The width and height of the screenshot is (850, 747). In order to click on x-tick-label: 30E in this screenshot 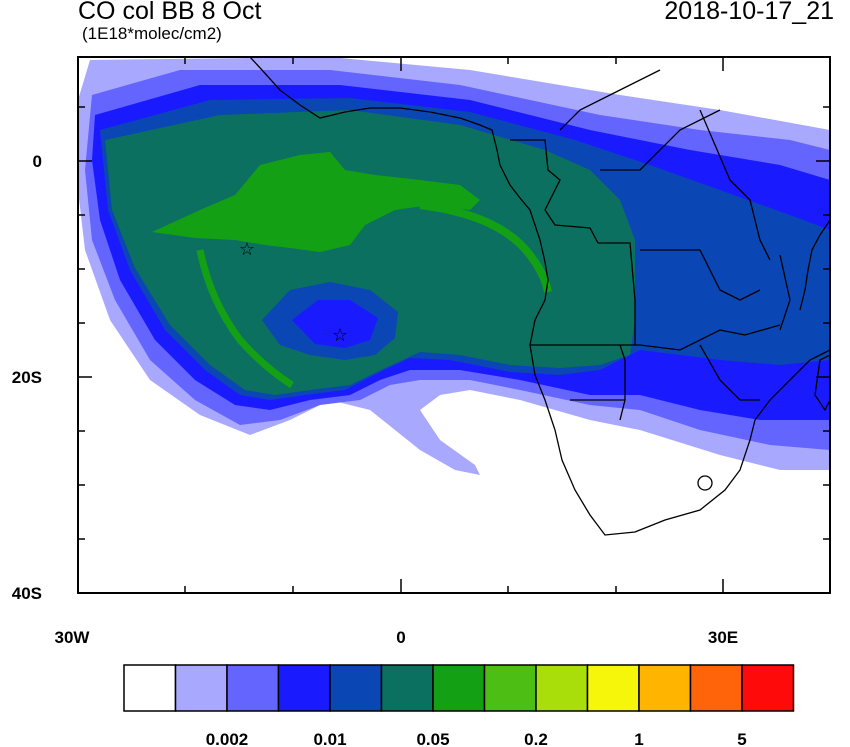, I will do `click(723, 637)`.